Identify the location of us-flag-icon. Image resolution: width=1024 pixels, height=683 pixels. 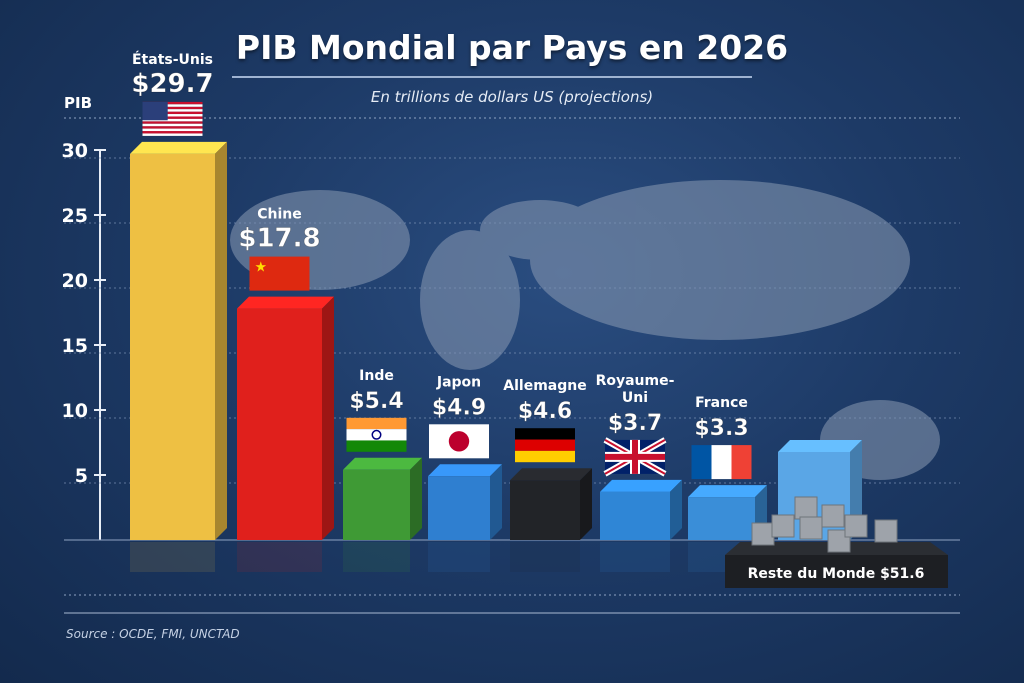
(172, 118).